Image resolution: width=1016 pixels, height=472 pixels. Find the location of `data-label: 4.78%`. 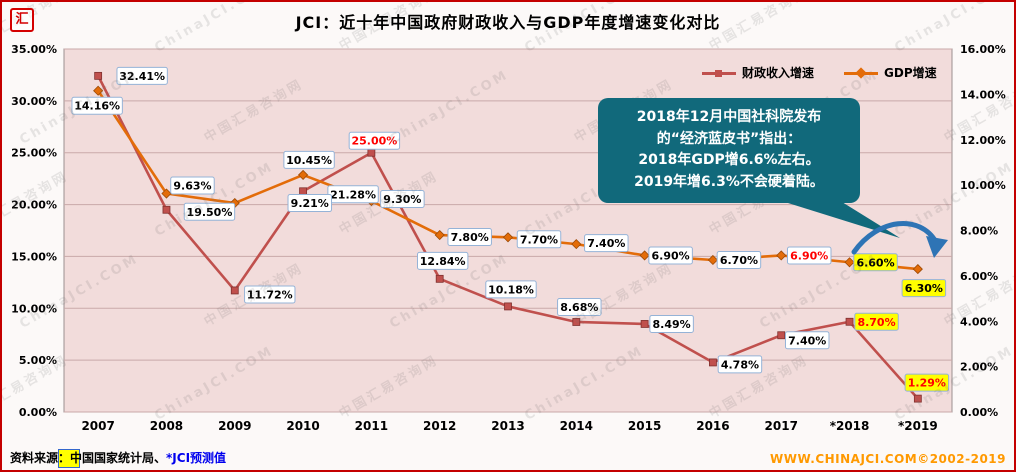

data-label: 4.78% is located at coordinates (740, 364).